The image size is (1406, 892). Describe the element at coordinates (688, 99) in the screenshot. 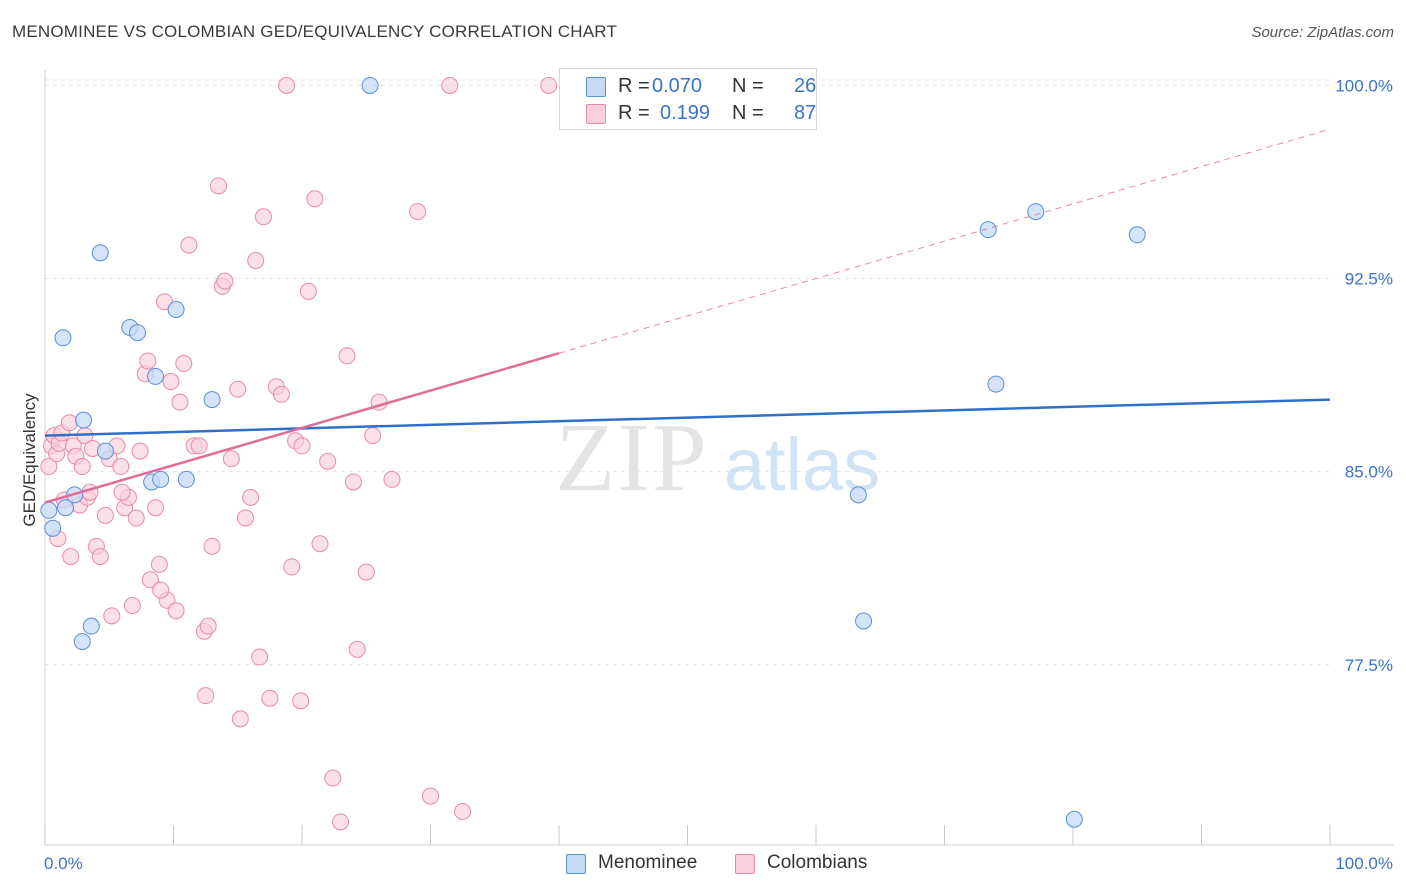

I see `stats-legend: R = 0.070 N = 26 R = 0.199 N = 87` at that location.